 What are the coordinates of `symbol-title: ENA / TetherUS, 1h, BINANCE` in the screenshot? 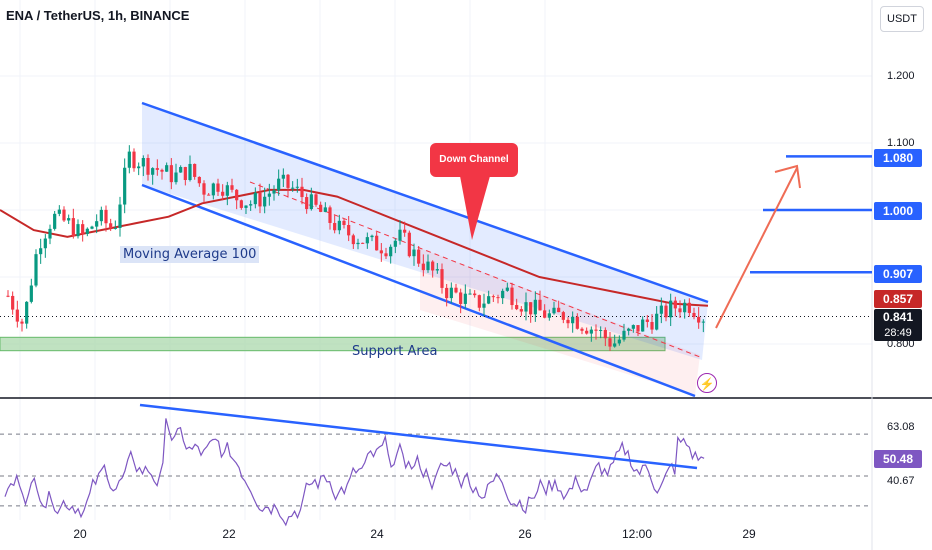 It's located at (98, 15).